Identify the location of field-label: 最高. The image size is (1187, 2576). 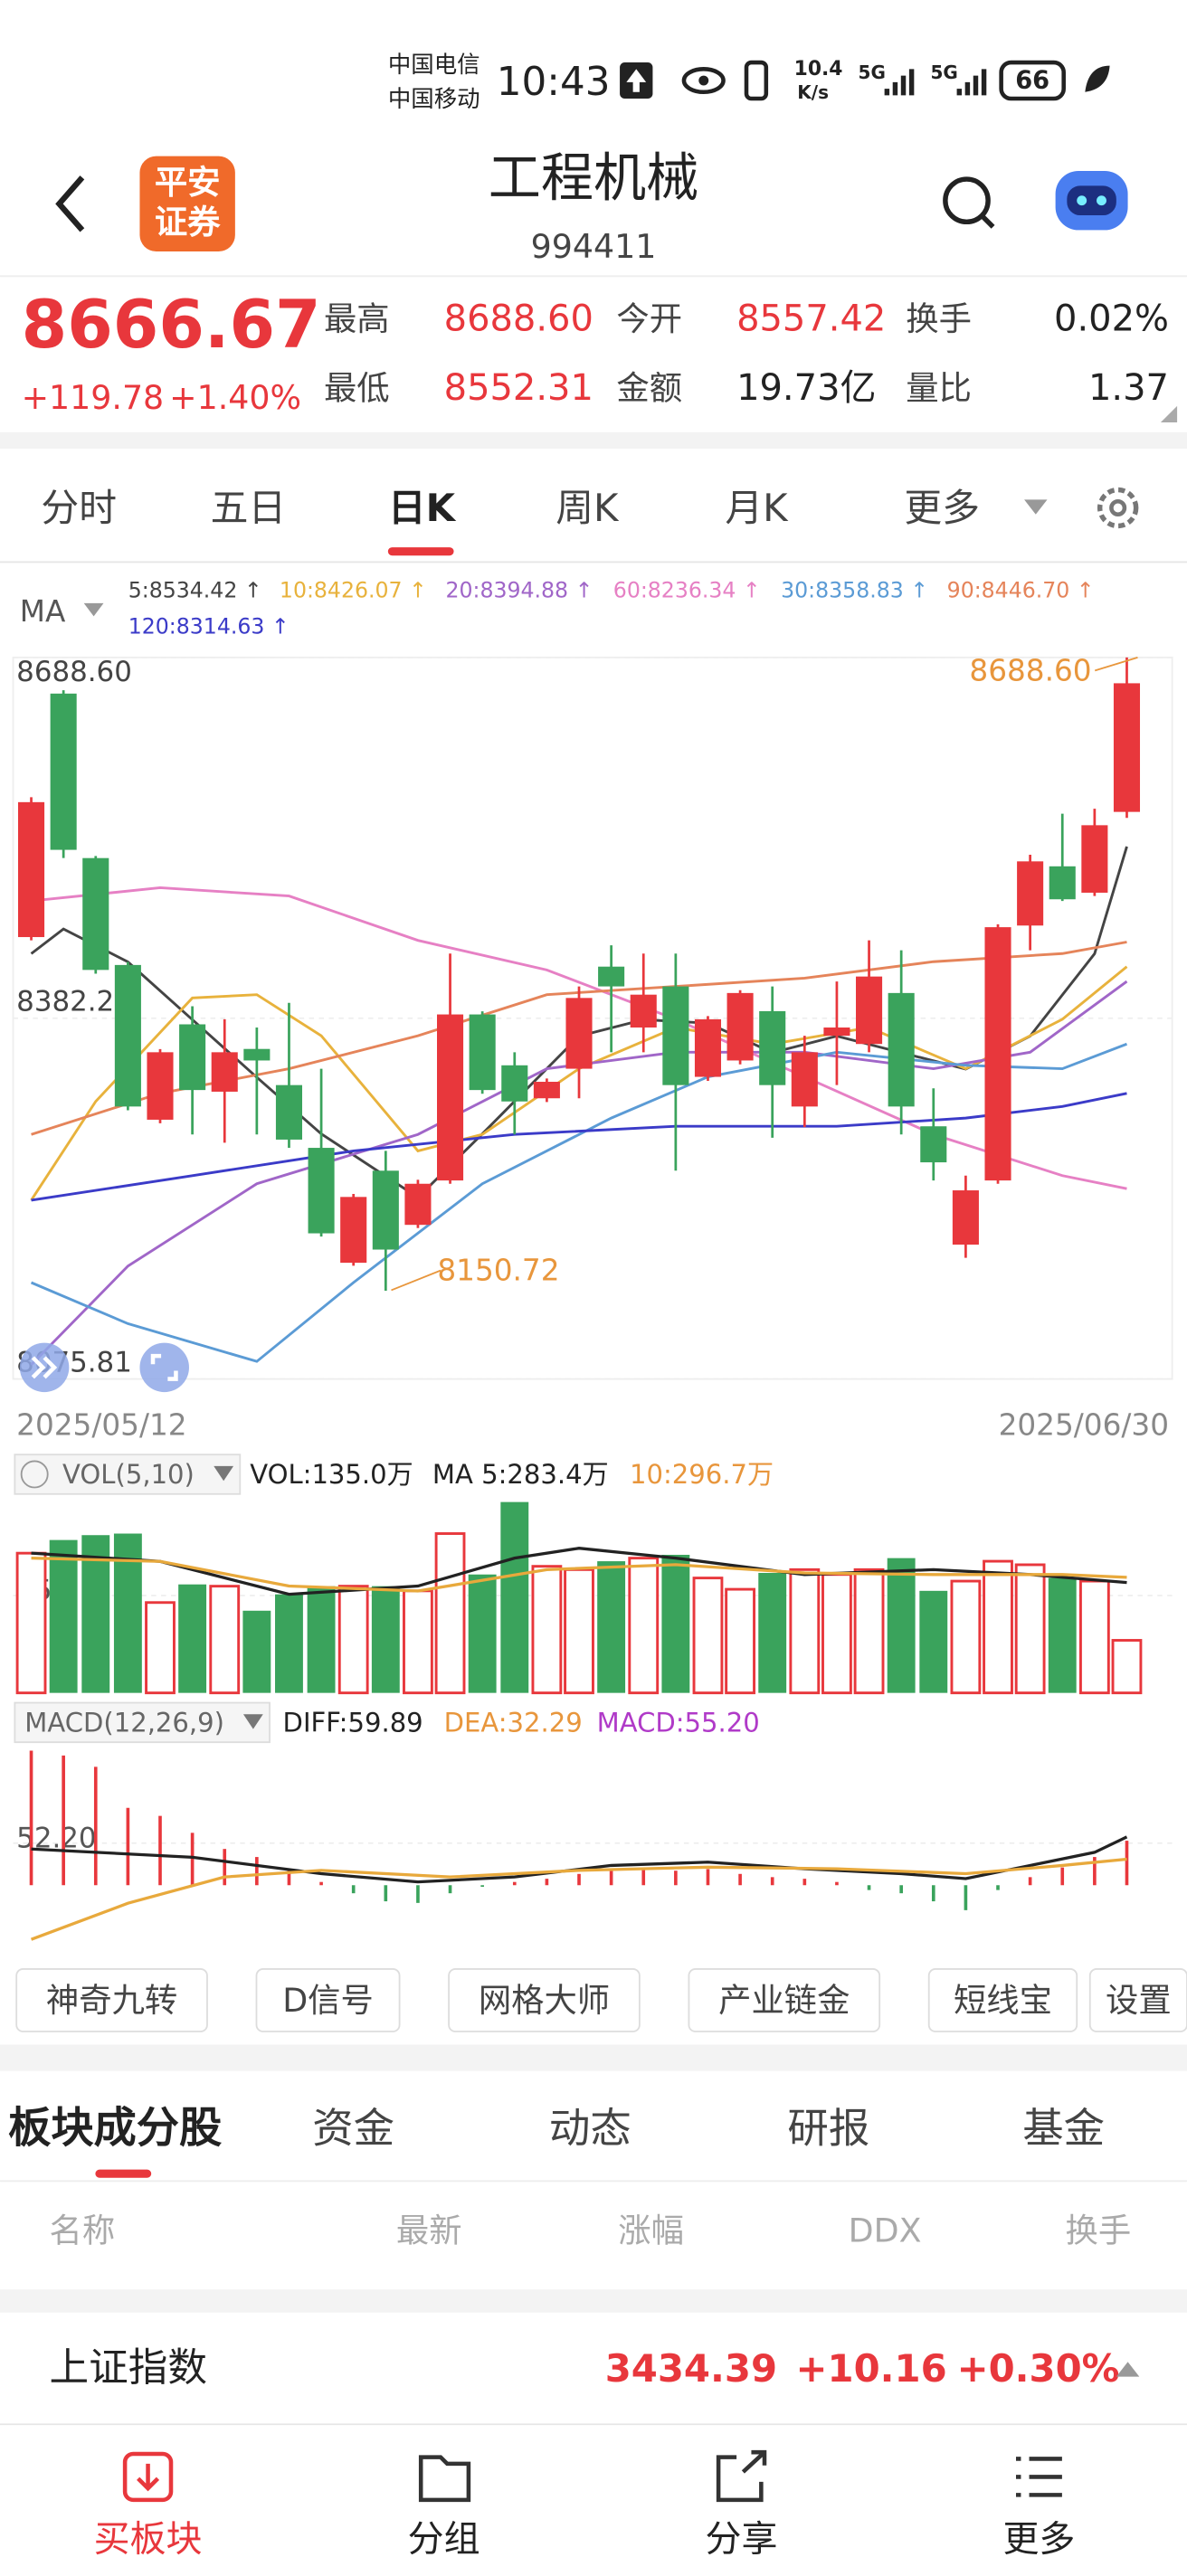
(357, 319).